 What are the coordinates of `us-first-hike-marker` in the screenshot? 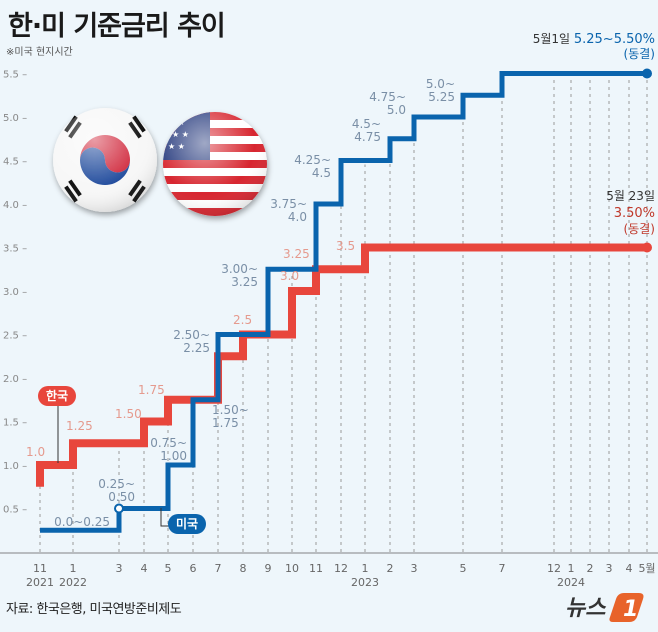 It's located at (119, 508).